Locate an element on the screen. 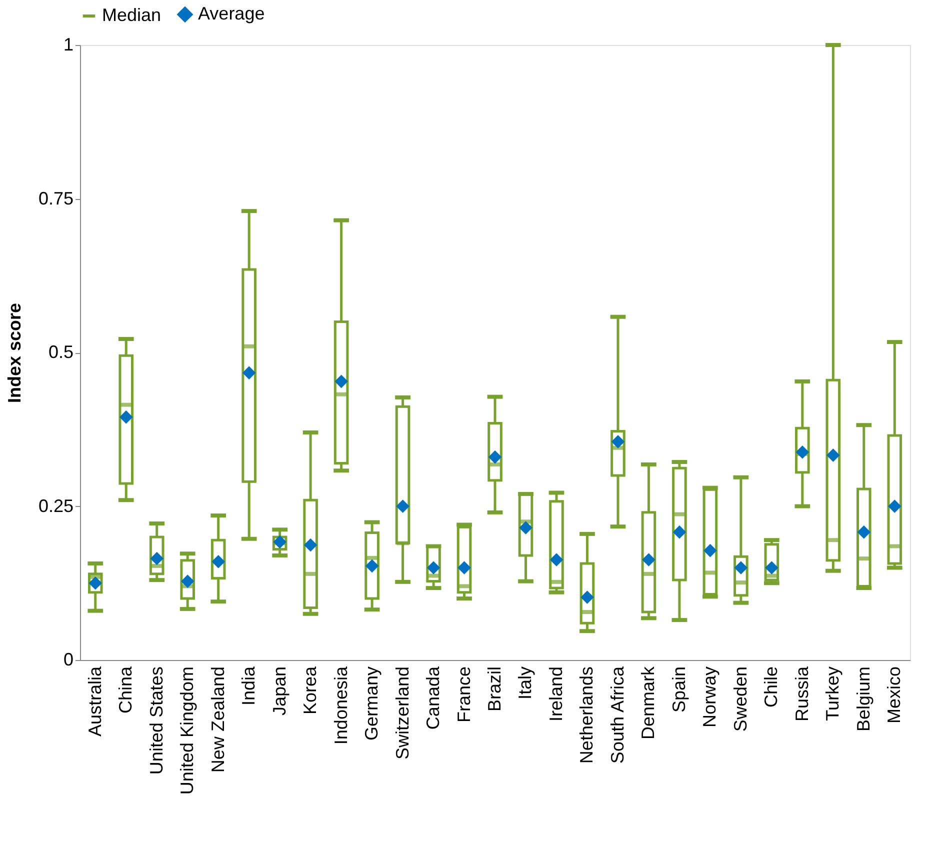  x-tick-label: China is located at coordinates (126, 690).